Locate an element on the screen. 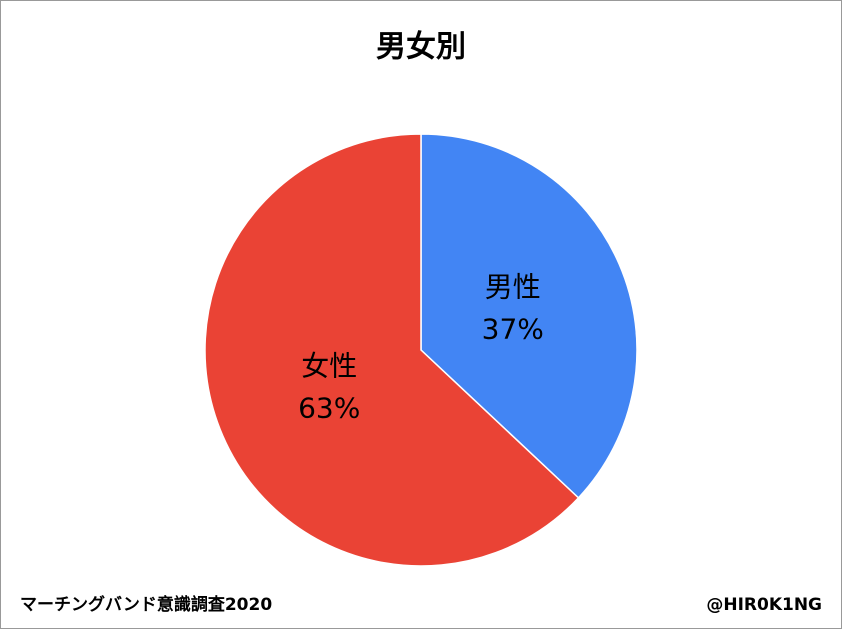 This screenshot has height=629, width=842. credit: @HIR0K1NG is located at coordinates (764, 605).